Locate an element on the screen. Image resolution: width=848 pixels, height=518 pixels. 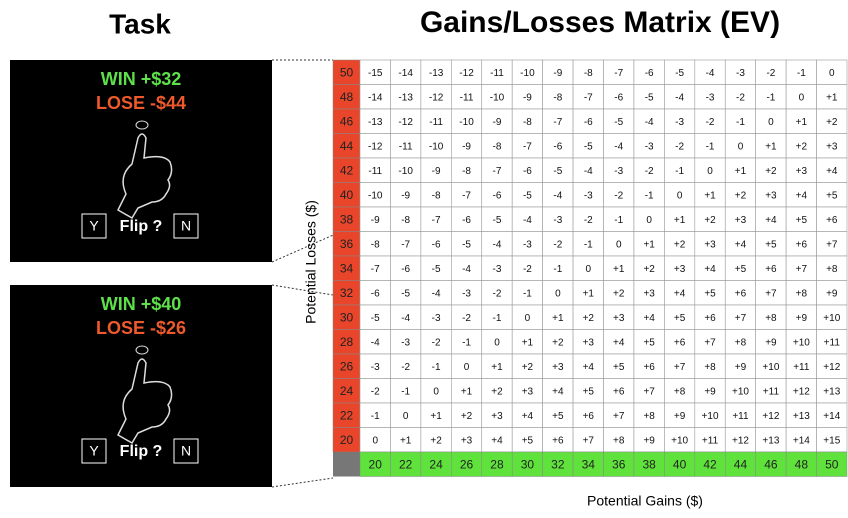
coin is located at coordinates (142, 125).